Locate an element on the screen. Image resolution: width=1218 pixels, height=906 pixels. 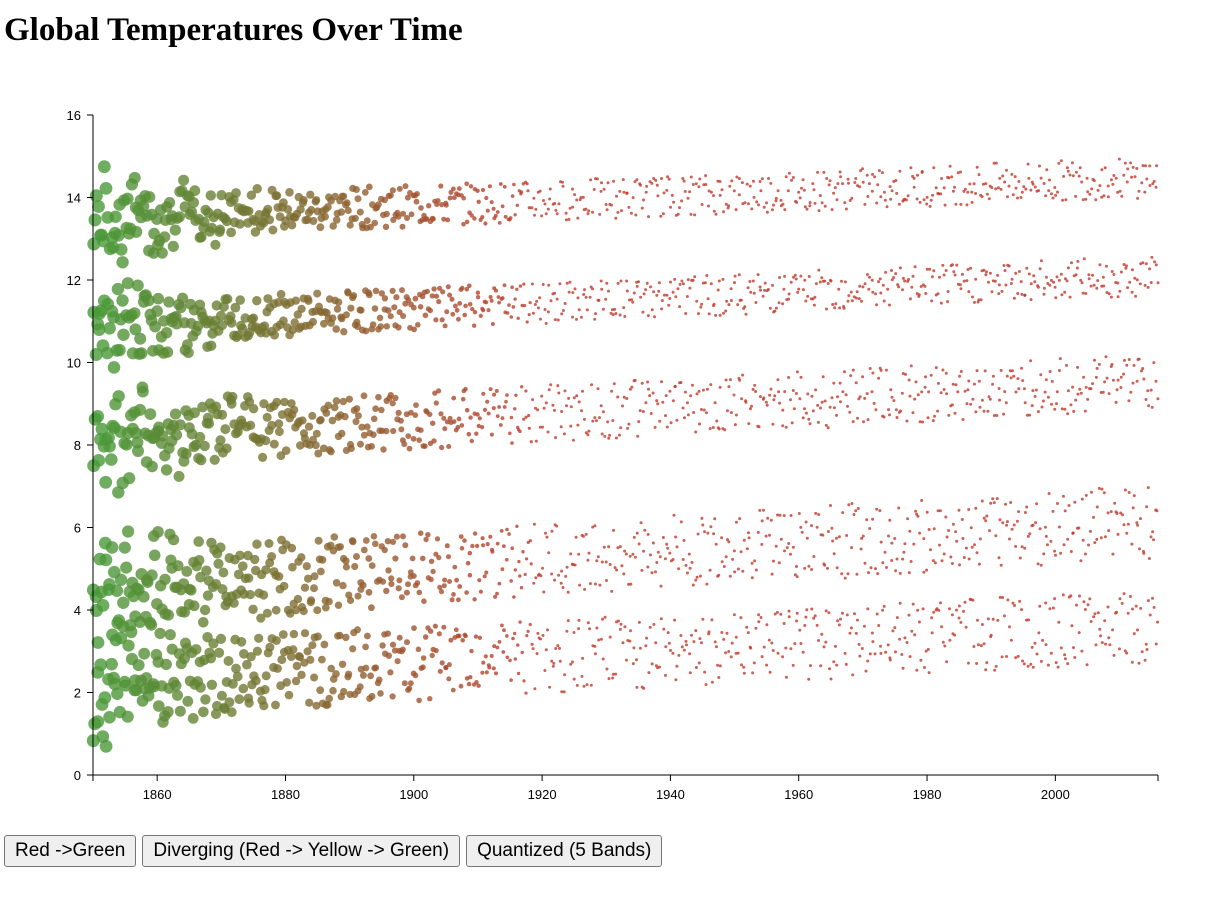
y-tick-label: 2 is located at coordinates (77, 693).